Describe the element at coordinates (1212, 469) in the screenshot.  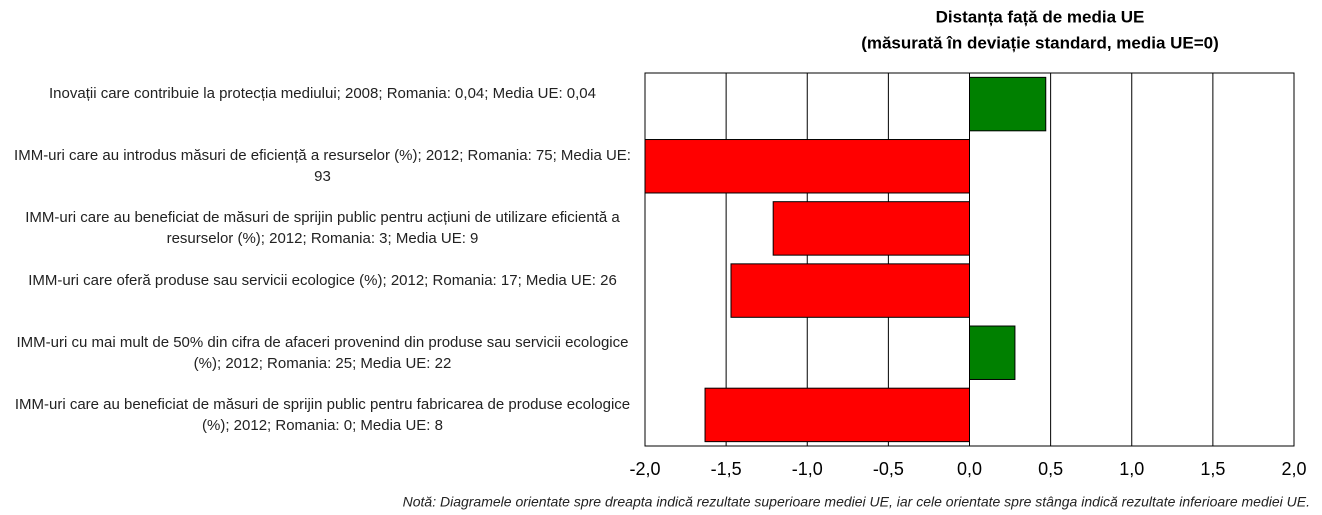
I see `x-tick-label: 1,5` at that location.